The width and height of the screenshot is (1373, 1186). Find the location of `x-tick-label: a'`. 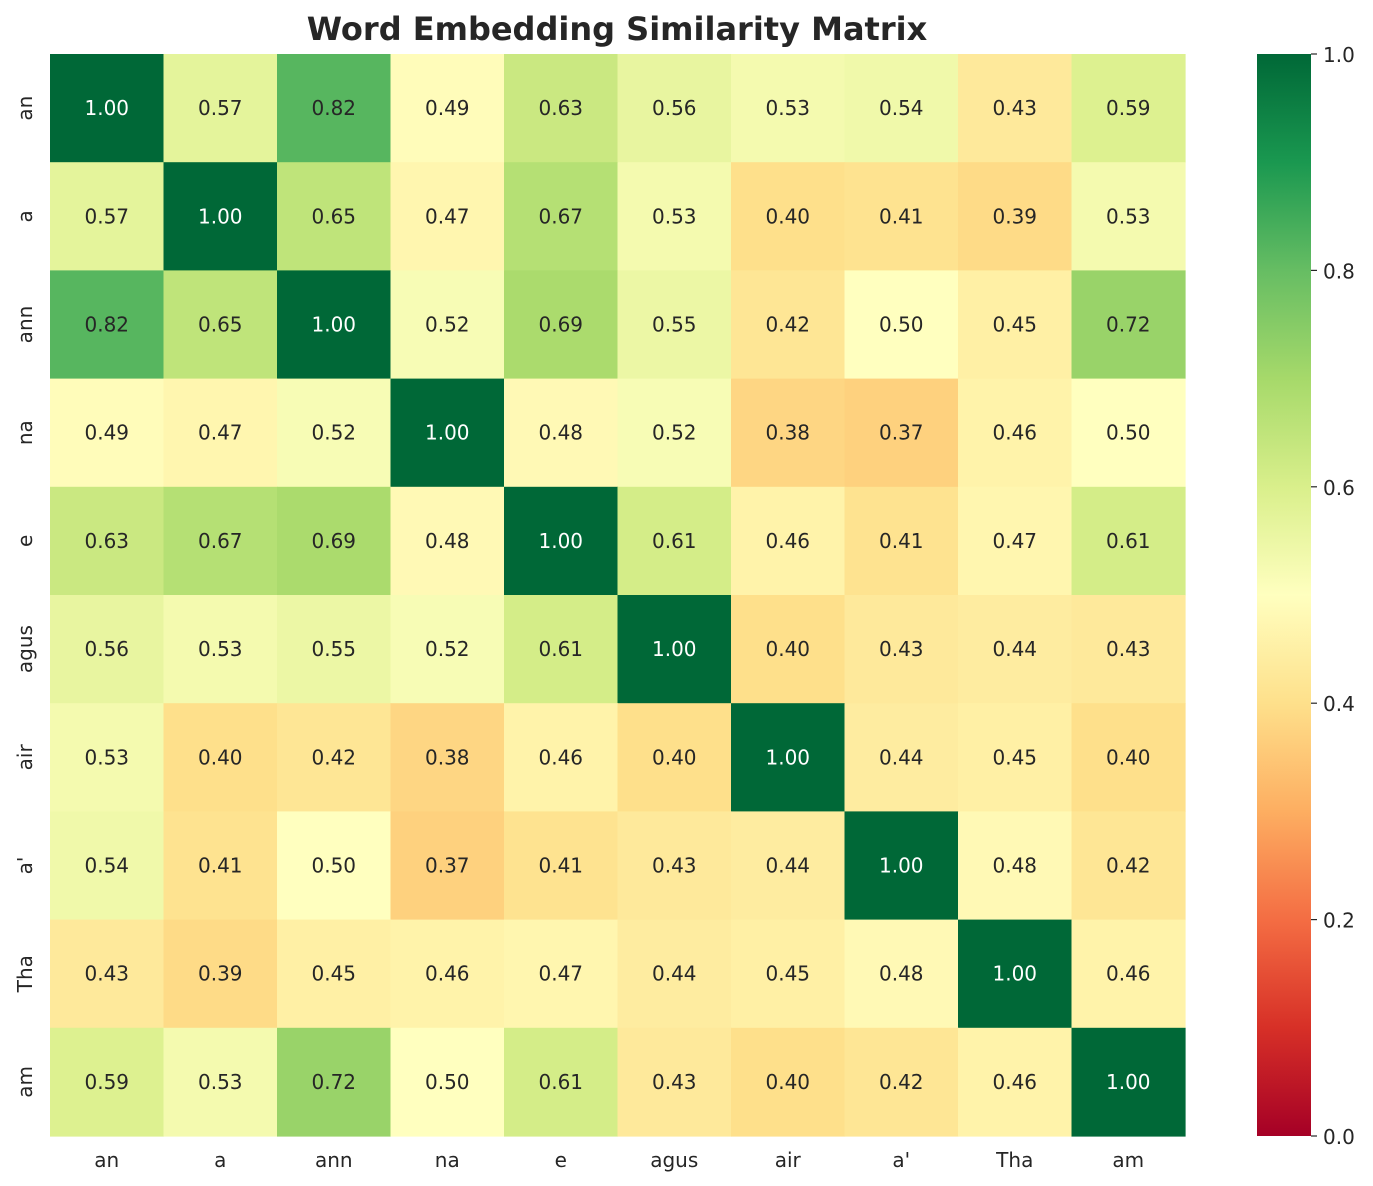

x-tick-label: a' is located at coordinates (901, 1160).